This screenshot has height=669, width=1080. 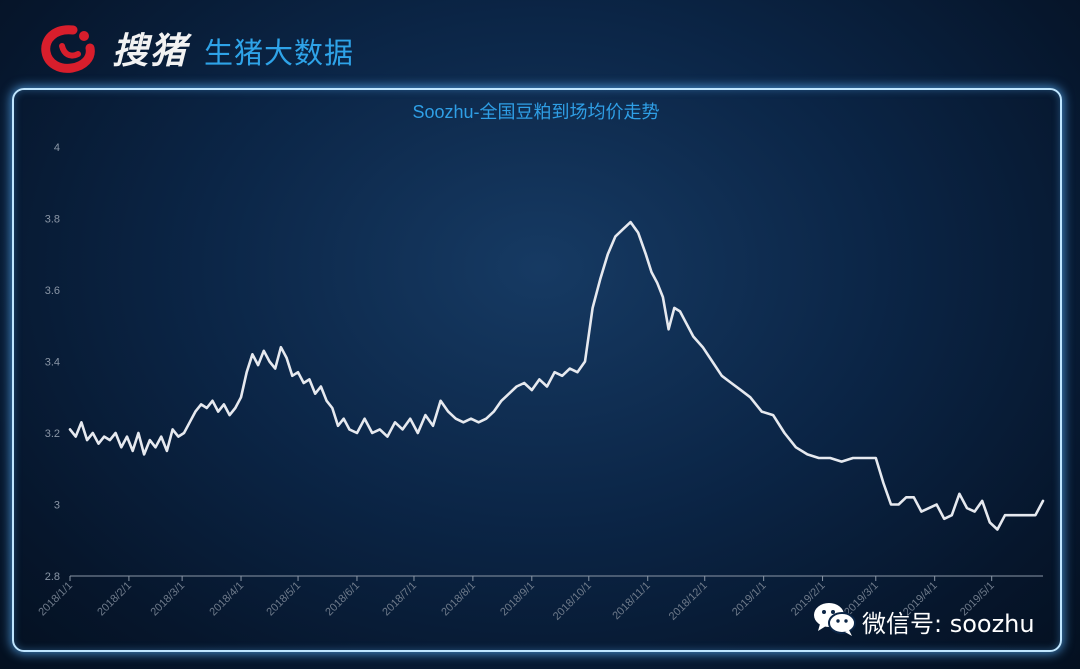 I want to click on y-tick-label: 2.8, so click(x=52, y=577).